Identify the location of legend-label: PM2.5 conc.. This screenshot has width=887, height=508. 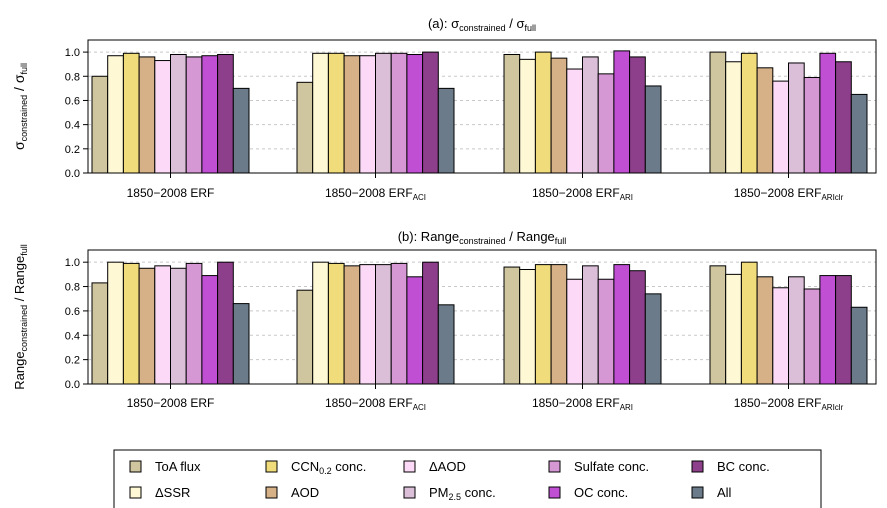
(462, 493).